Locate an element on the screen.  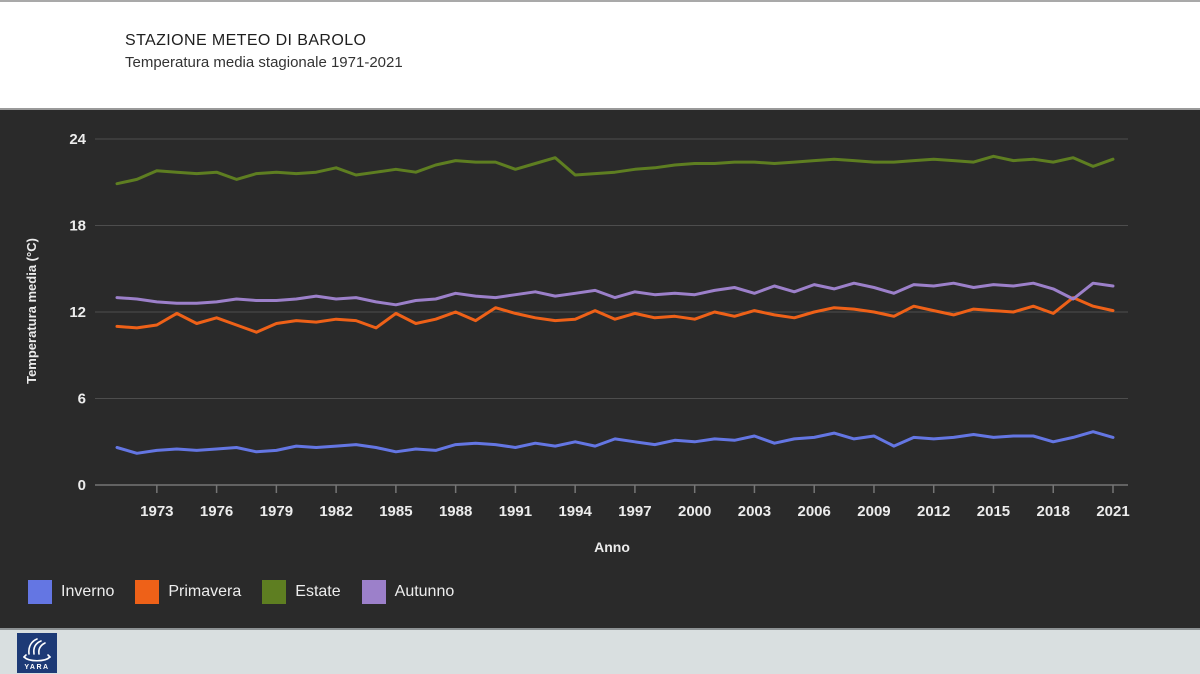
x-tick-label-2003: 2003 is located at coordinates (754, 511).